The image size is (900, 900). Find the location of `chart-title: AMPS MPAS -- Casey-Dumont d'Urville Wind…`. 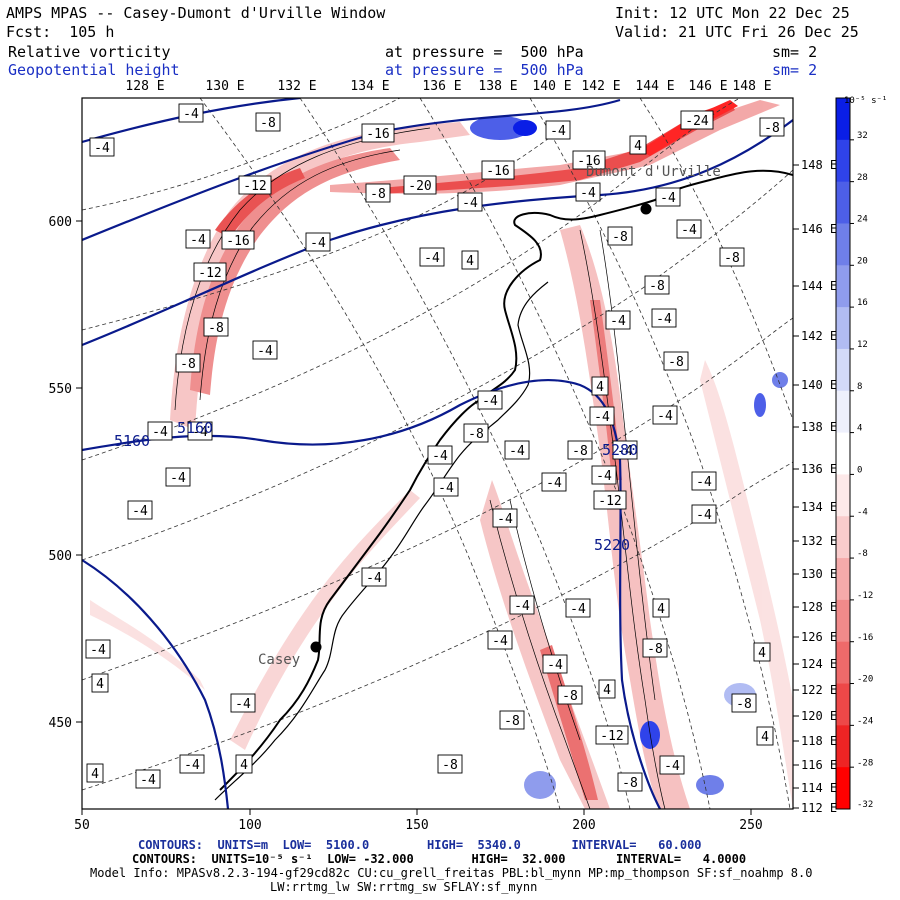

chart-title: AMPS MPAS -- Casey-Dumont d'Urville Wind… is located at coordinates (196, 13).